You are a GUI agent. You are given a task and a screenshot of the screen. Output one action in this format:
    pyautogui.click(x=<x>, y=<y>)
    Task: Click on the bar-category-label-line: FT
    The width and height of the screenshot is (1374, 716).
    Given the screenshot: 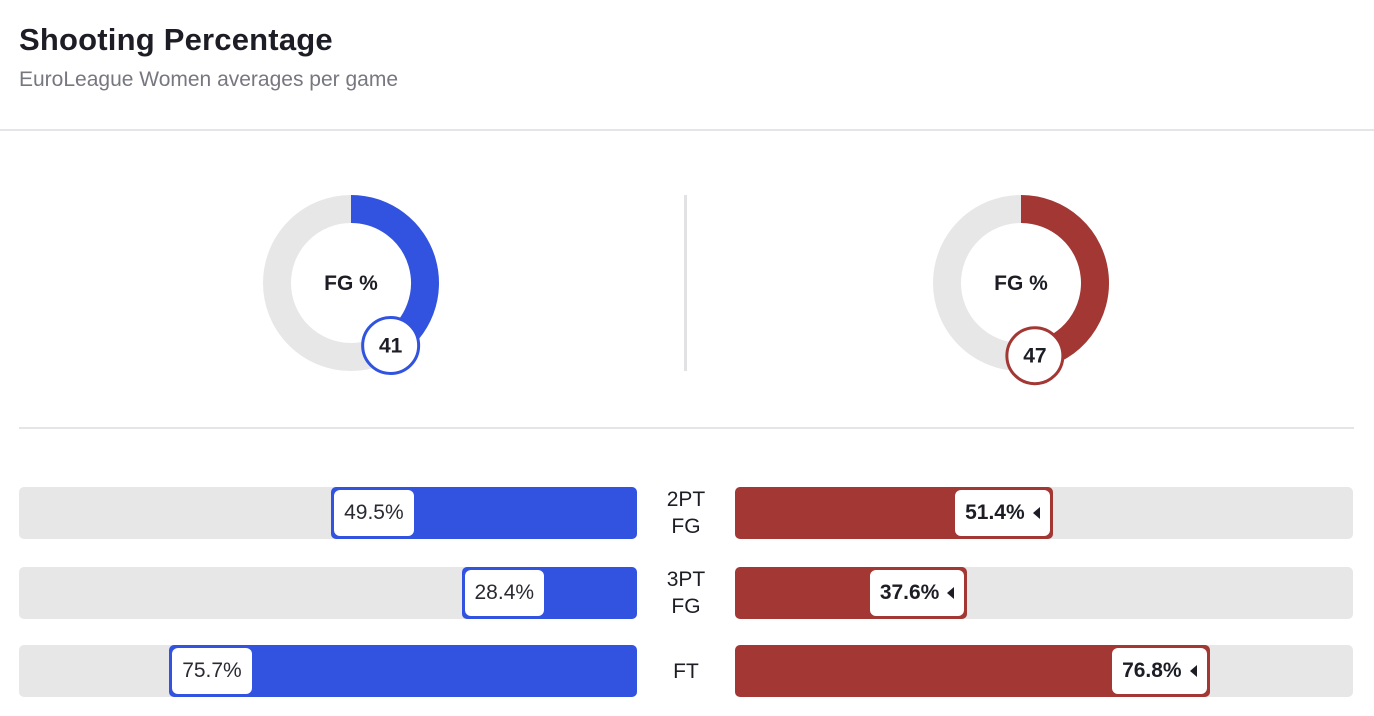 What is the action you would take?
    pyautogui.click(x=686, y=671)
    